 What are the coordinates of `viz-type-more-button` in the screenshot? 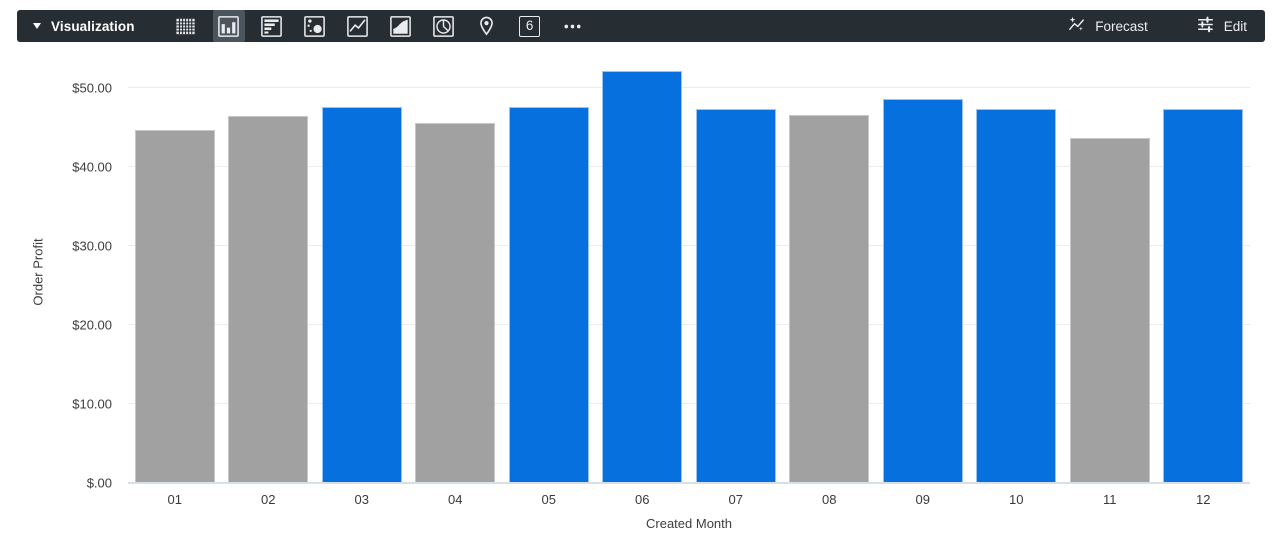 It's located at (573, 26).